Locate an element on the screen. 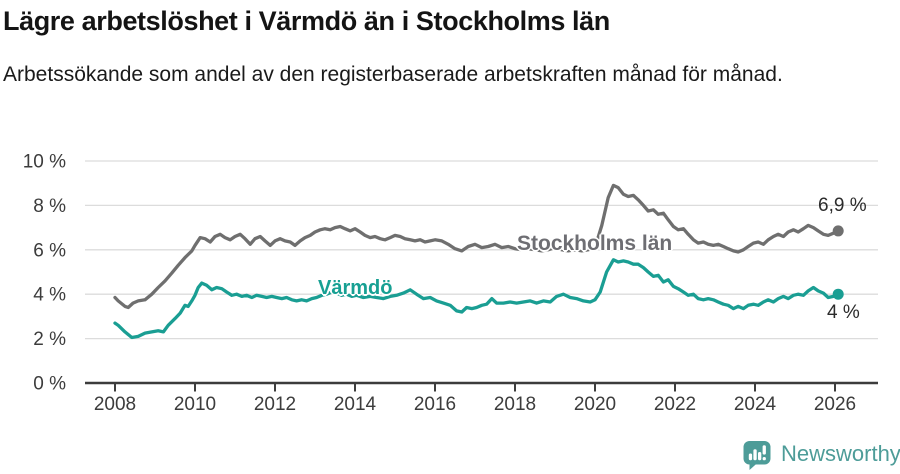 This screenshot has width=900, height=474. series-end-dot-stockholms-l-n is located at coordinates (838, 231).